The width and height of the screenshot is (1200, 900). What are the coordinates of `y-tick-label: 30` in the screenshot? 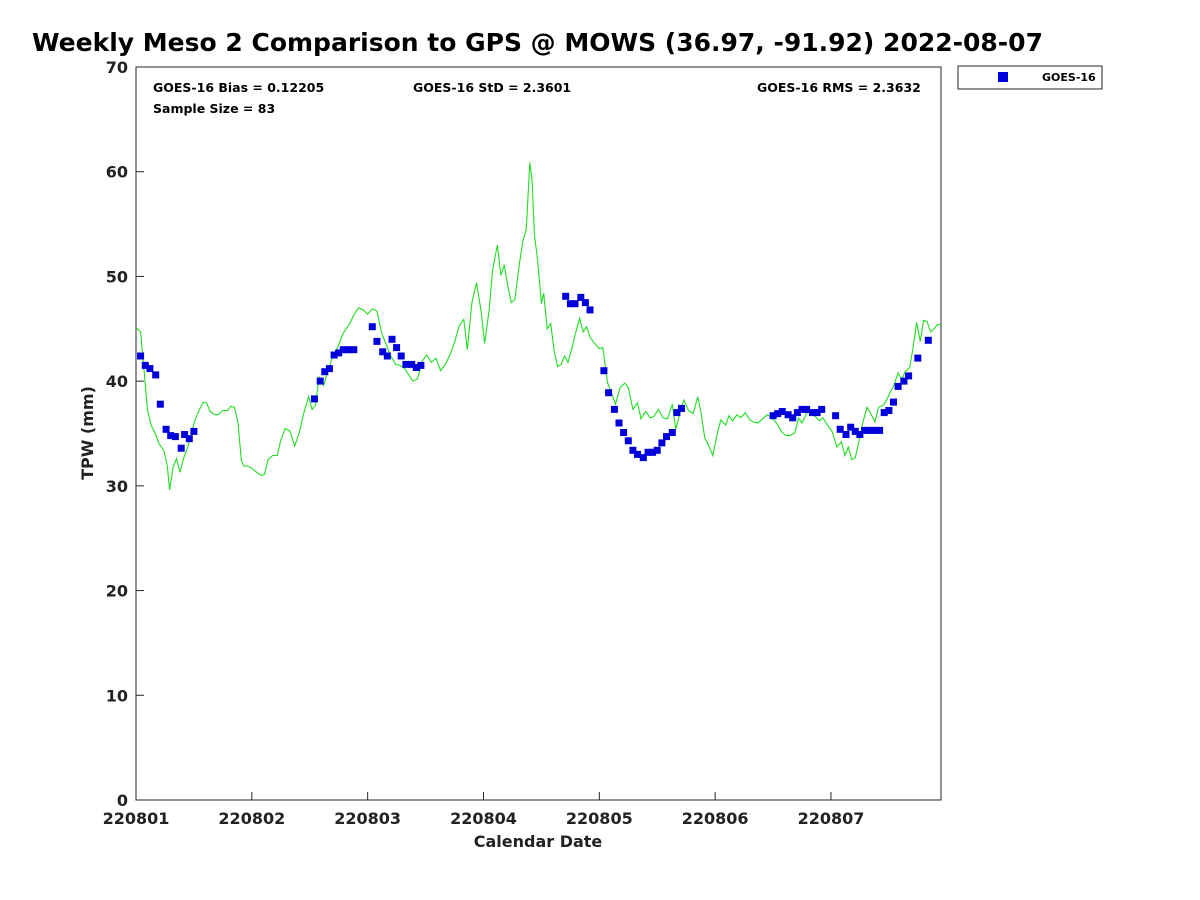 It's located at (117, 486).